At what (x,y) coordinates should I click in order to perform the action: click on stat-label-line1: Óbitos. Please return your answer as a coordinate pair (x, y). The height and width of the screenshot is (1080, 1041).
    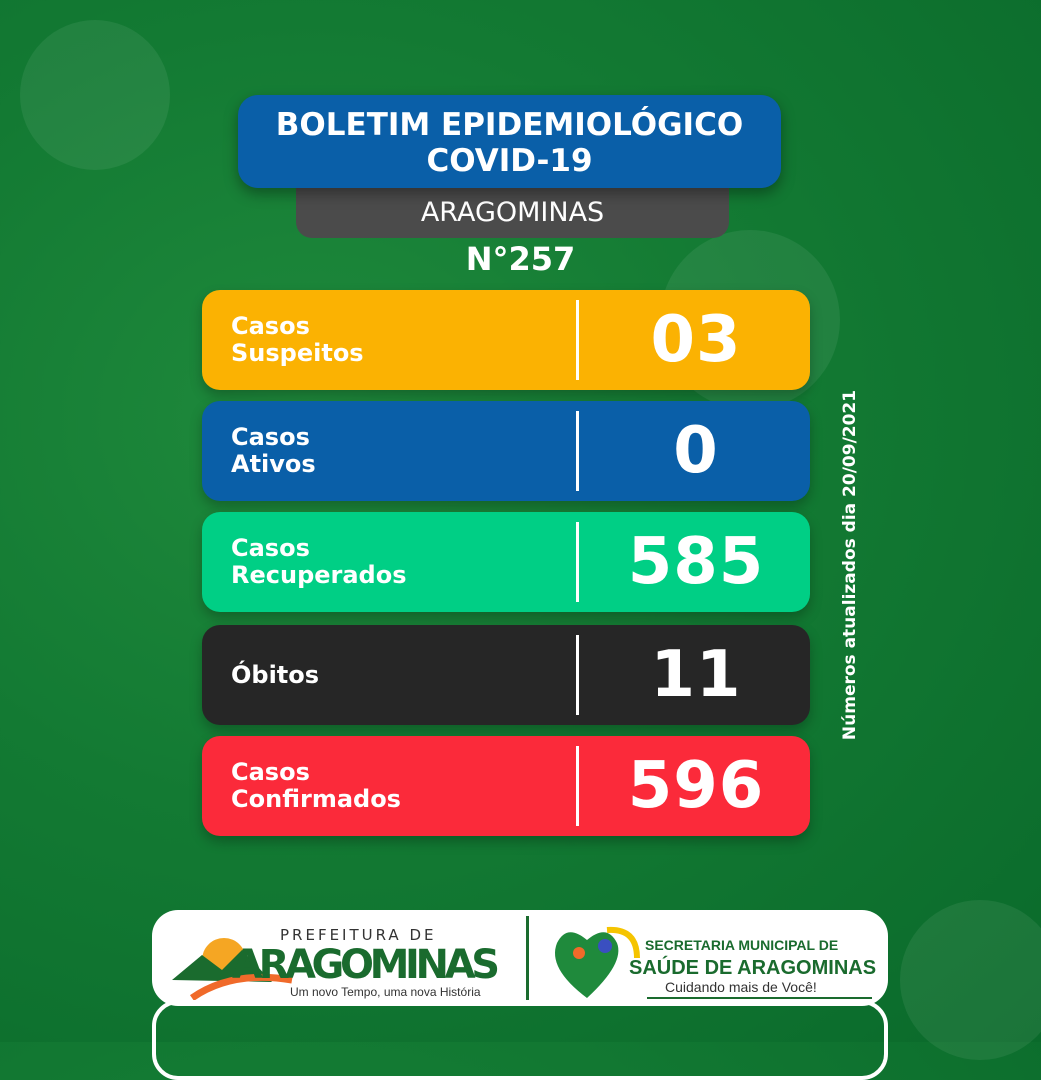
    Looking at the image, I should click on (275, 674).